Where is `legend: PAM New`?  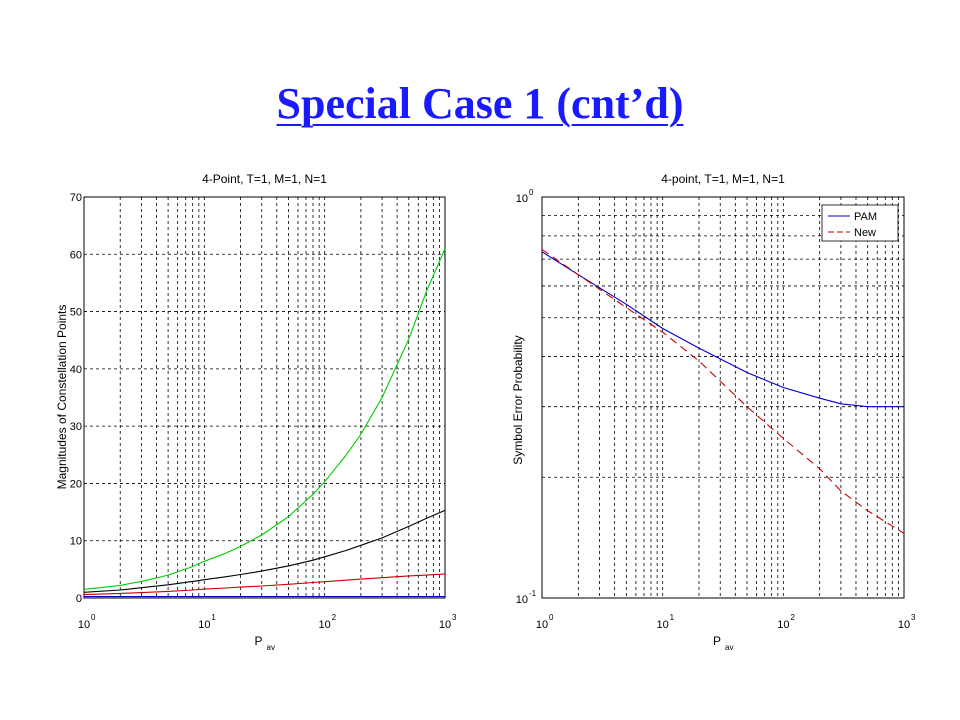 legend: PAM New is located at coordinates (860, 223).